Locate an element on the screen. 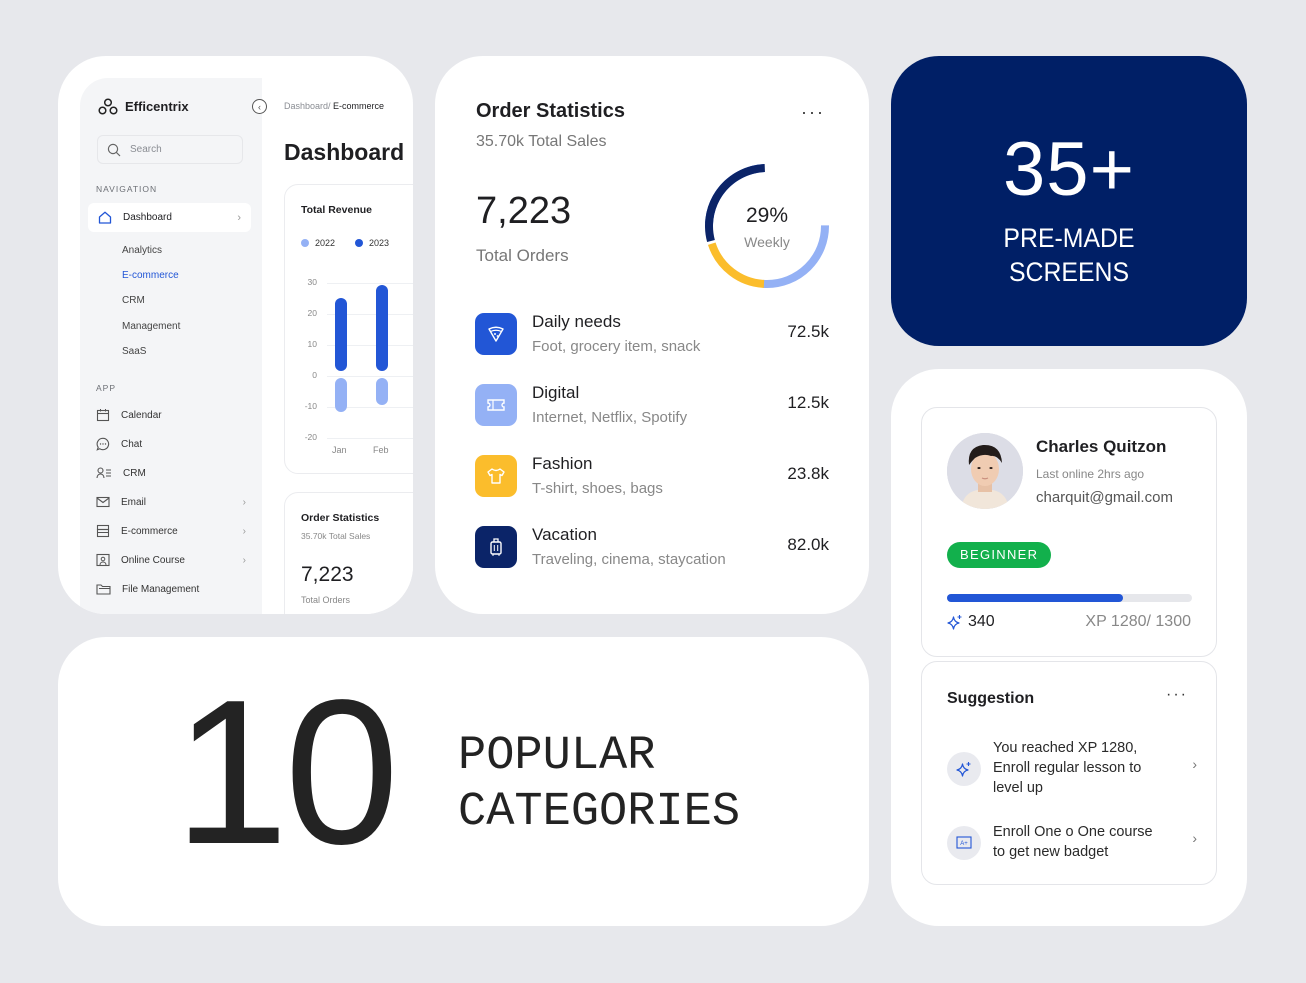 The height and width of the screenshot is (983, 1306). y-tick: -10 is located at coordinates (310, 406).